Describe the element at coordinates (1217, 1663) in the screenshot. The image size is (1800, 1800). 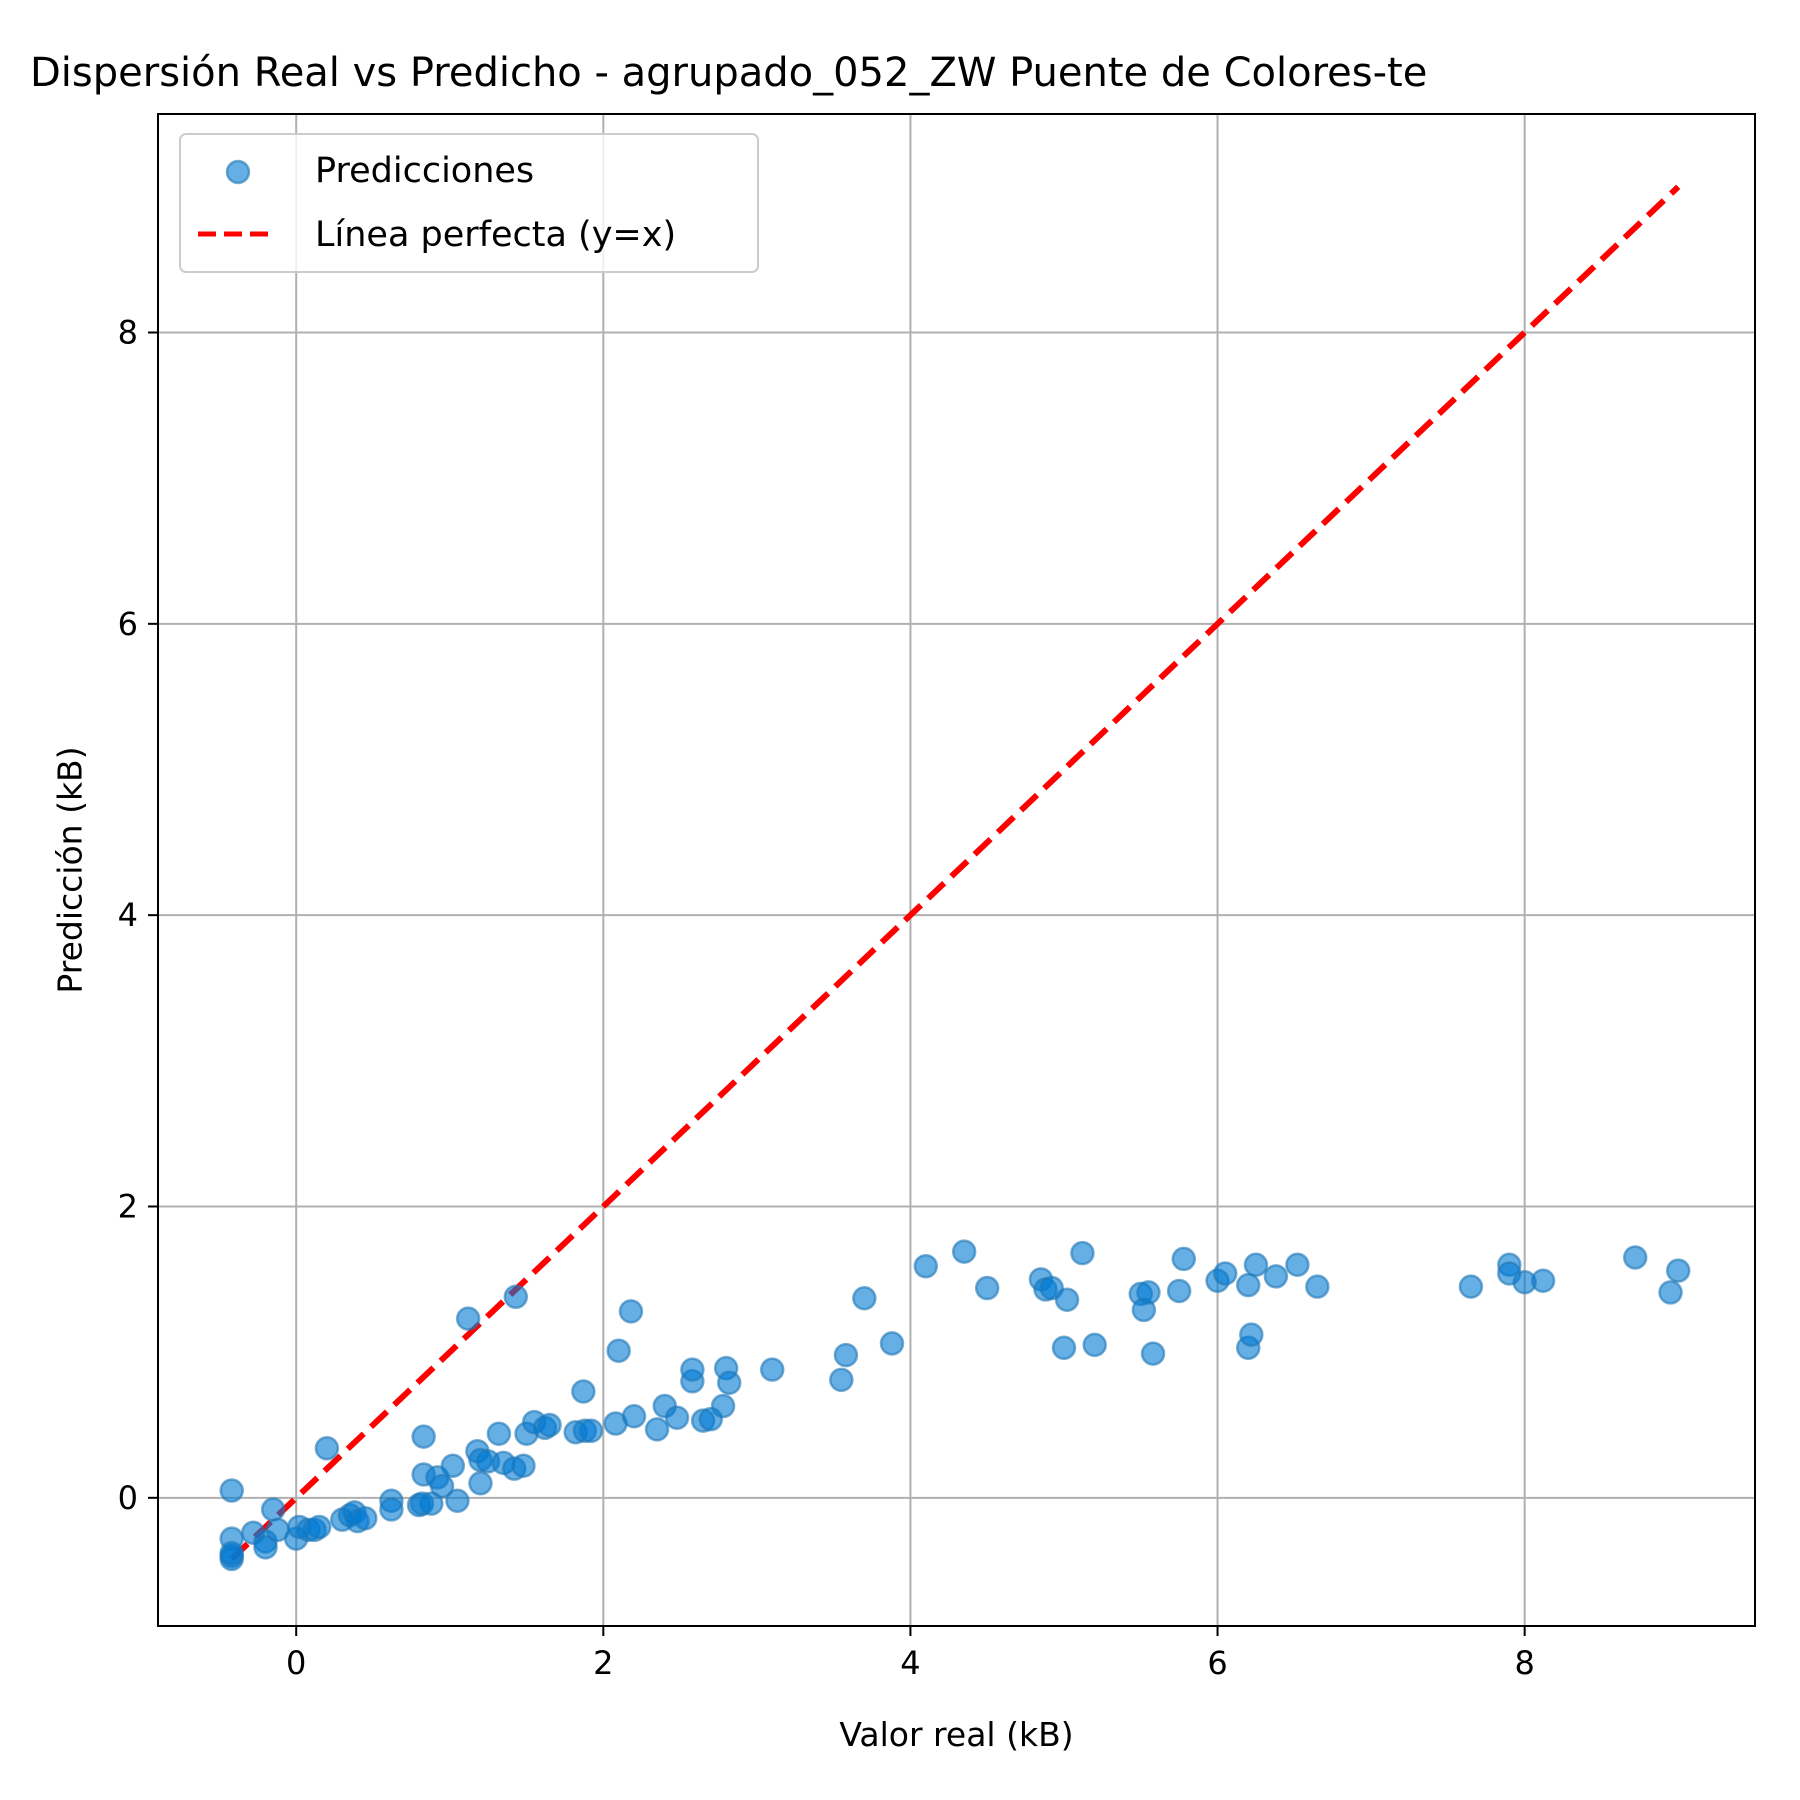
I see `x-tick-label: 6` at that location.